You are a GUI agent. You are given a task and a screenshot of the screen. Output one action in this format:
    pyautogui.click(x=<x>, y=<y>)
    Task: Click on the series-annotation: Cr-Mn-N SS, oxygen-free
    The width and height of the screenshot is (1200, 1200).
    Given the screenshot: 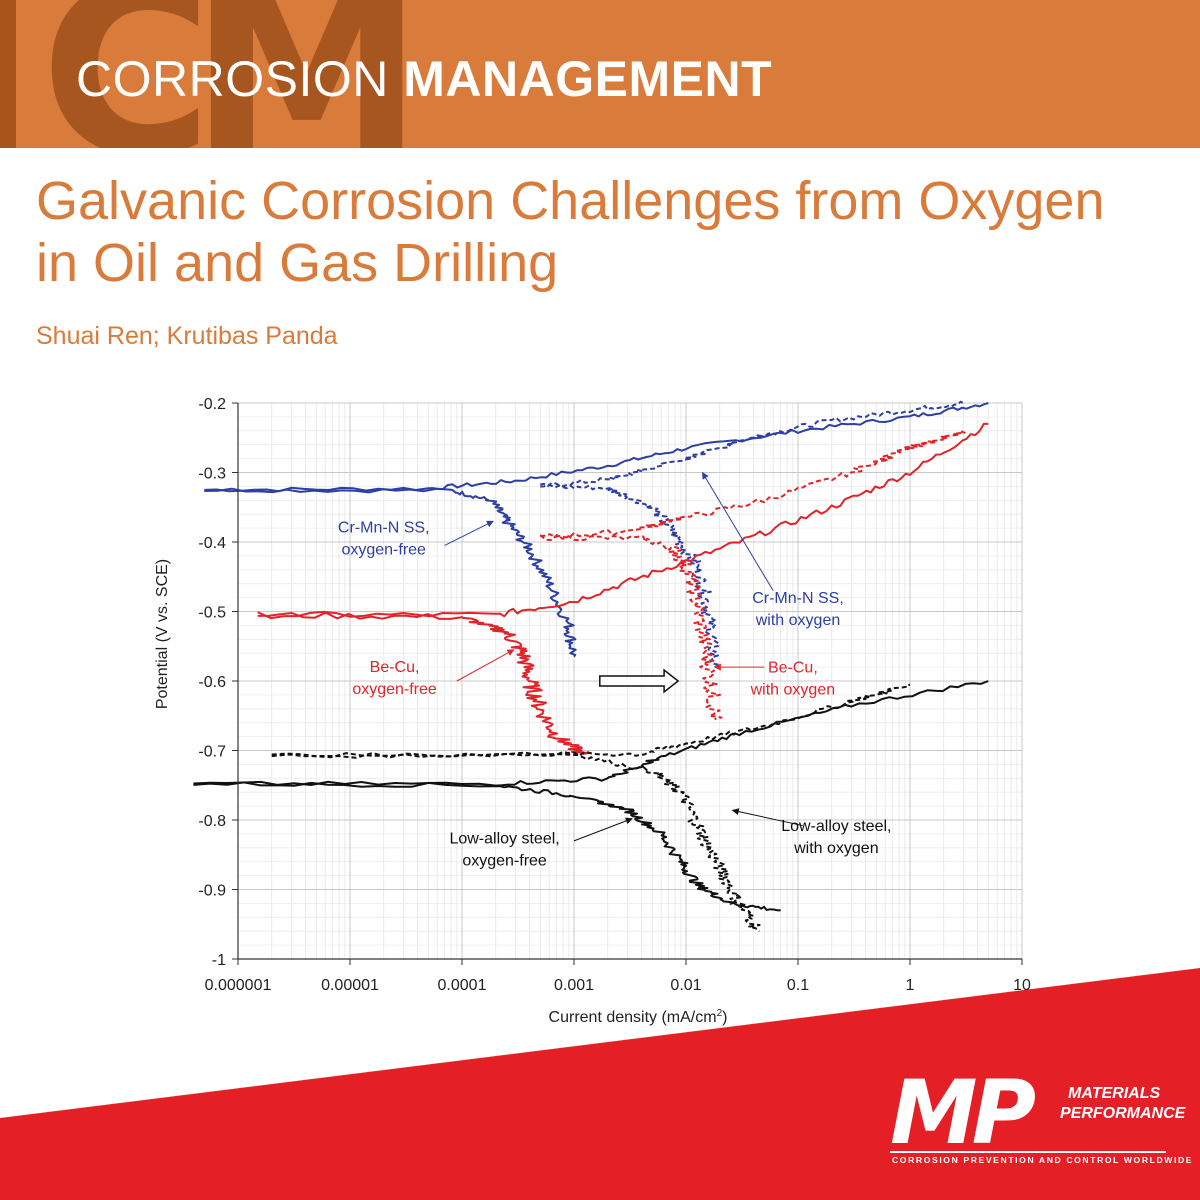 What is the action you would take?
    pyautogui.click(x=384, y=538)
    